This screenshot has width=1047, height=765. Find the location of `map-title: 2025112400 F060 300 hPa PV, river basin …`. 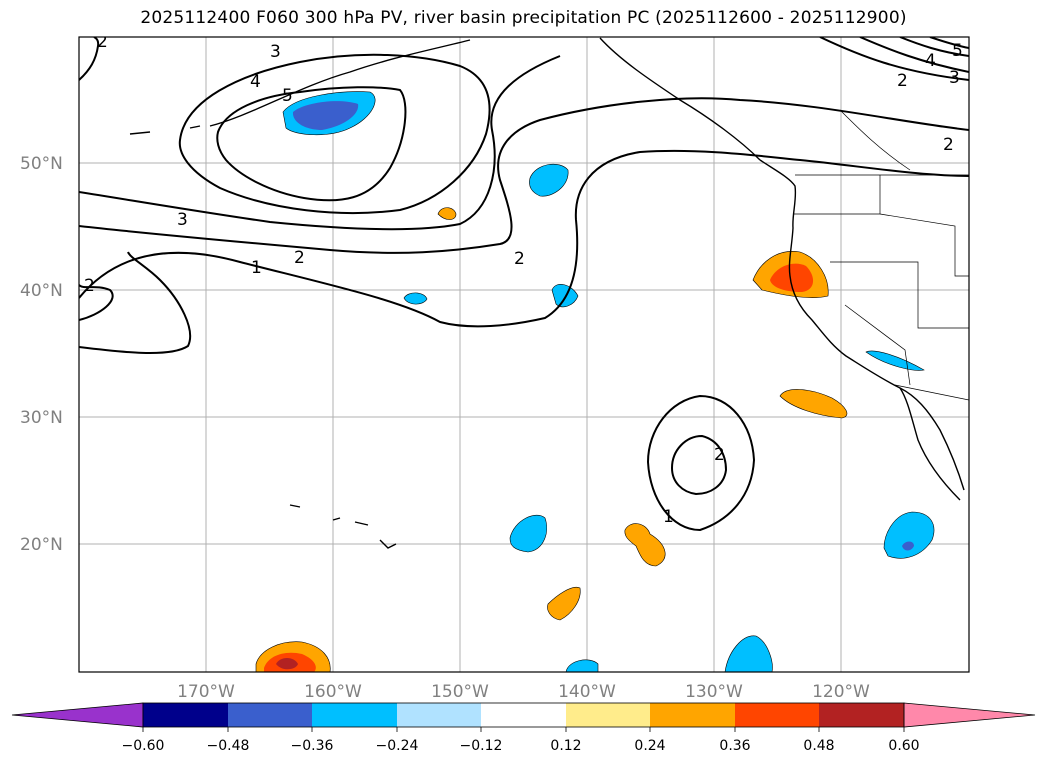

map-title: 2025112400 F060 300 hPa PV, river basin … is located at coordinates (523, 18).